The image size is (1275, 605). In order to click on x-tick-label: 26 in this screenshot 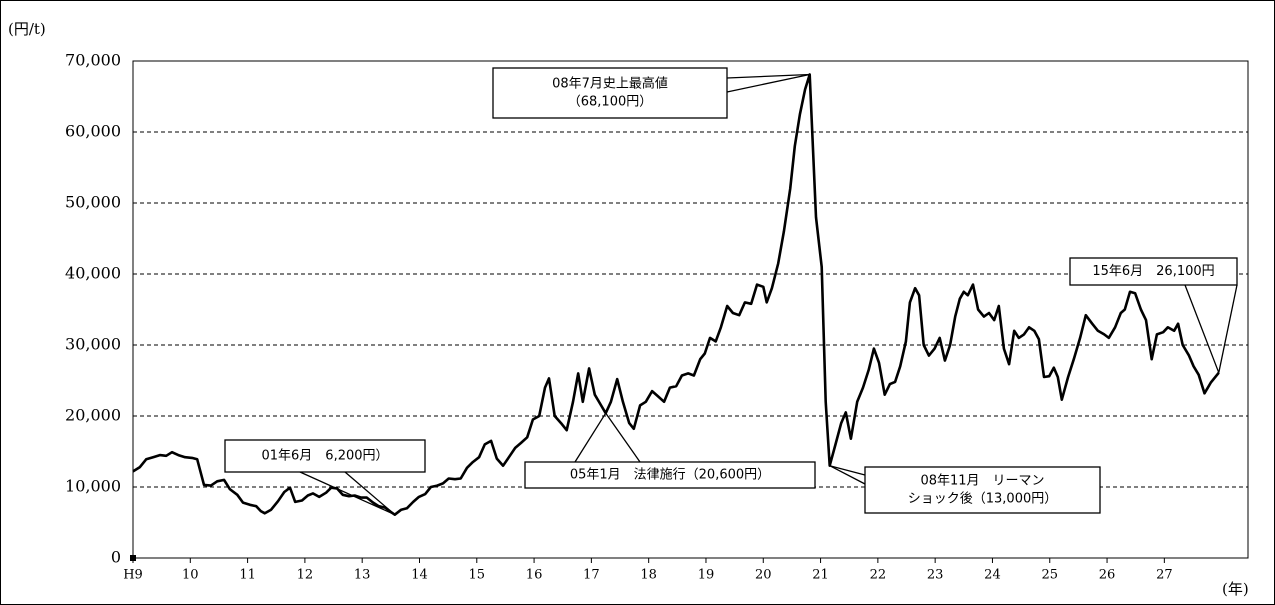, I will do `click(1107, 575)`.